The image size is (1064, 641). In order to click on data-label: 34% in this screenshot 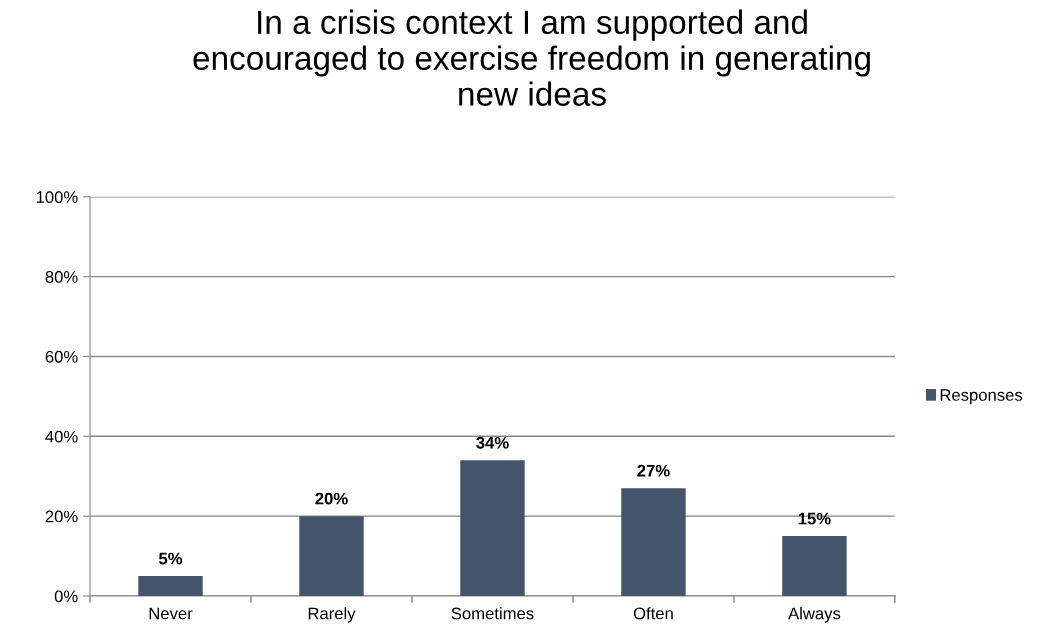, I will do `click(492, 442)`.